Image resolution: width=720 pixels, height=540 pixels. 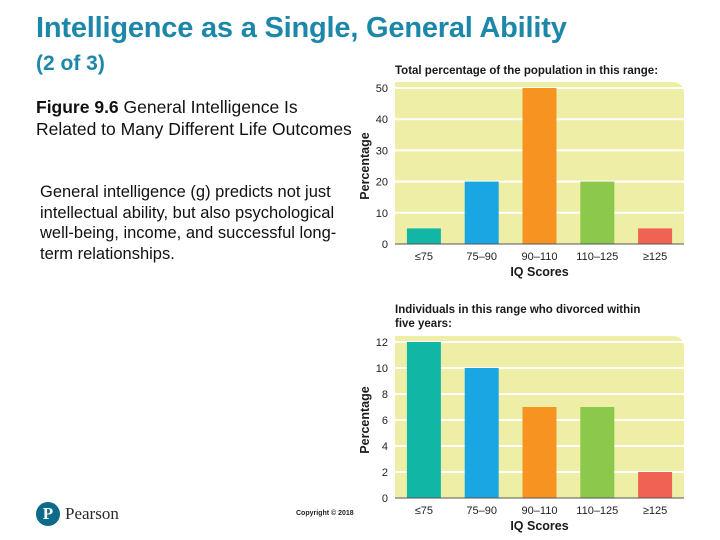 I want to click on y-tick-label: 50, so click(x=382, y=89).